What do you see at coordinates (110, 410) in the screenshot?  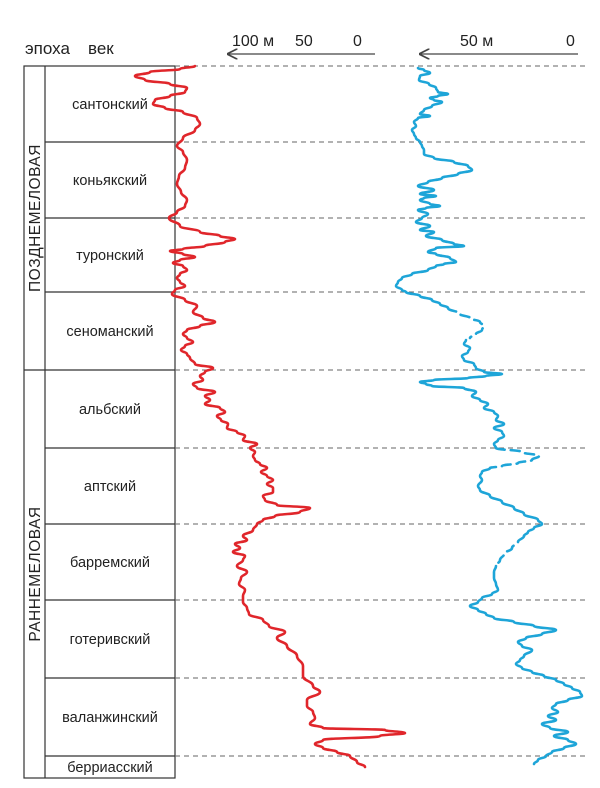 I see `age-label: альбский` at bounding box center [110, 410].